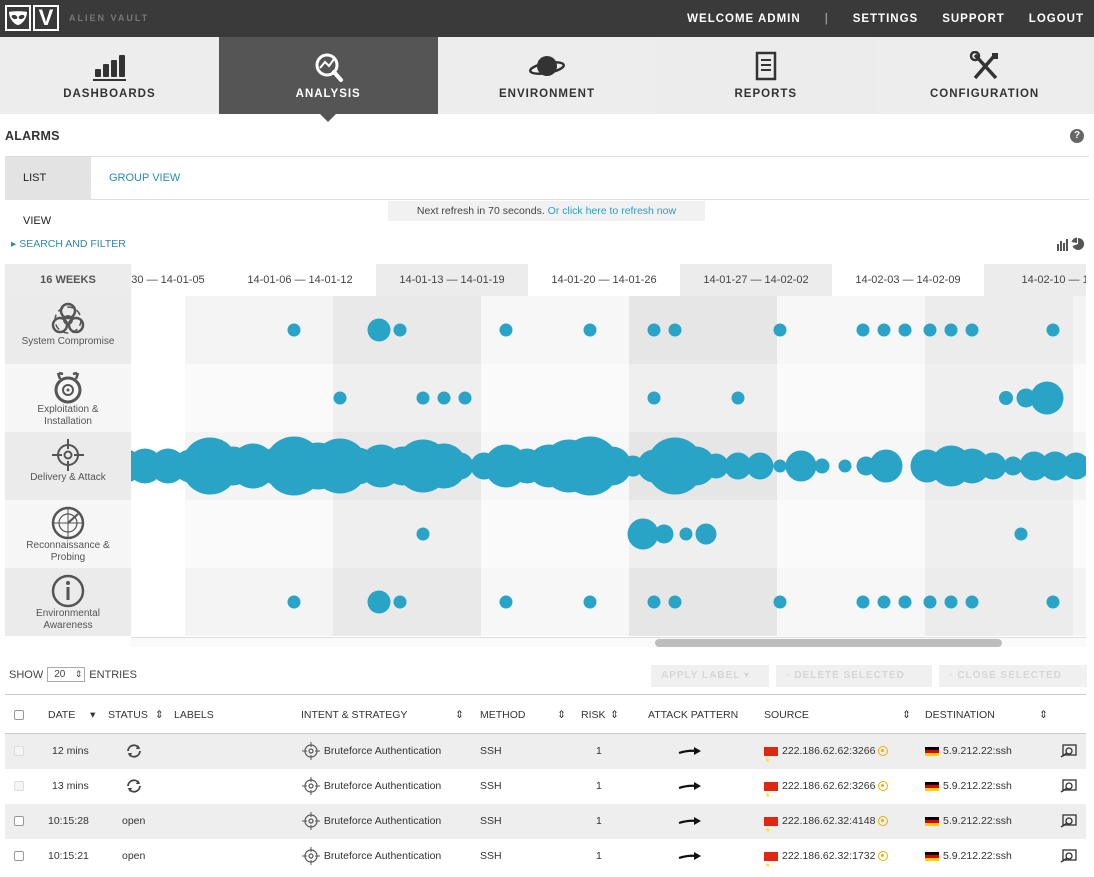 Image resolution: width=1094 pixels, height=877 pixels. Describe the element at coordinates (973, 18) in the screenshot. I see `support-link: SUPPORT` at that location.